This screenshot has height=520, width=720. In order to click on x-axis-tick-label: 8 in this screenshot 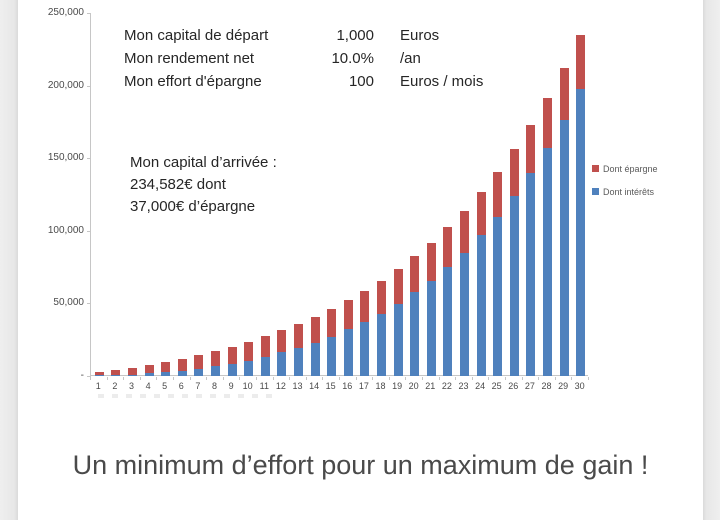, I will do `click(214, 386)`.